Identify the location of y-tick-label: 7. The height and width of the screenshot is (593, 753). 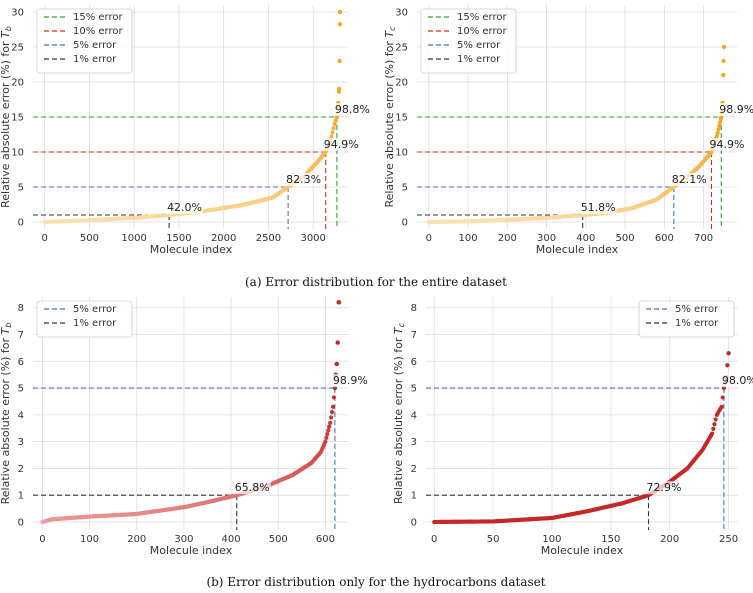
(21, 335).